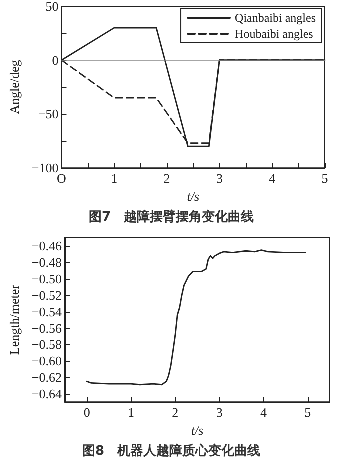 This screenshot has height=461, width=343. Describe the element at coordinates (47, 328) in the screenshot. I see `y-tick-label: −0.56` at that location.